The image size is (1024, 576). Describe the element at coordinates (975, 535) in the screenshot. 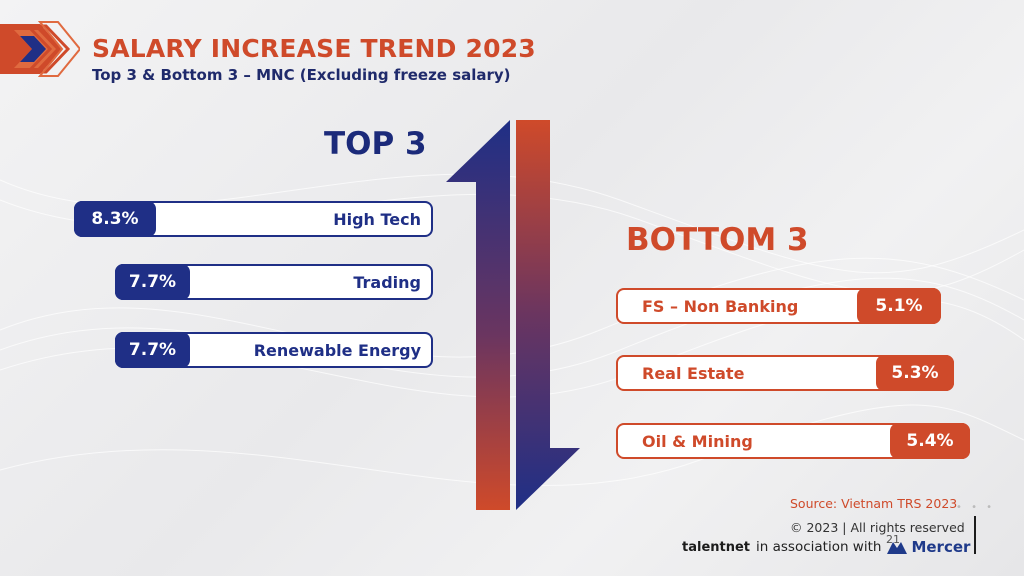

I see `footer-divider` at that location.